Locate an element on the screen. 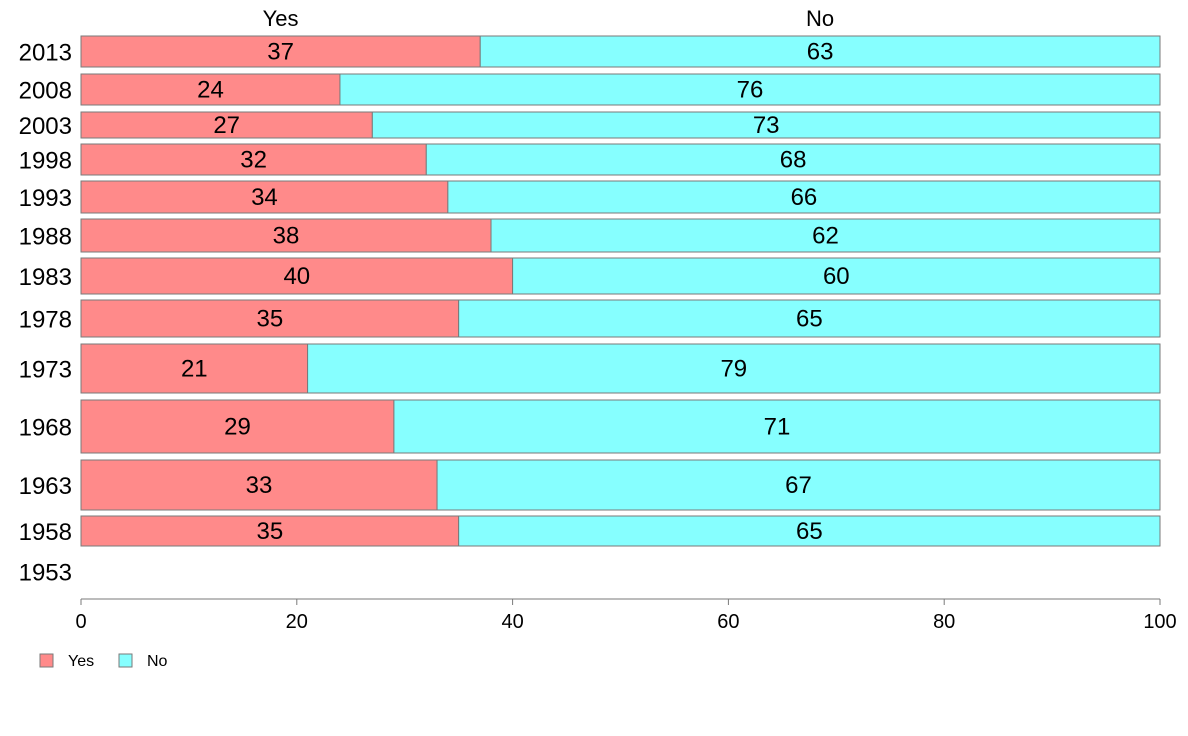  data-label-yes: 21 is located at coordinates (194, 369).